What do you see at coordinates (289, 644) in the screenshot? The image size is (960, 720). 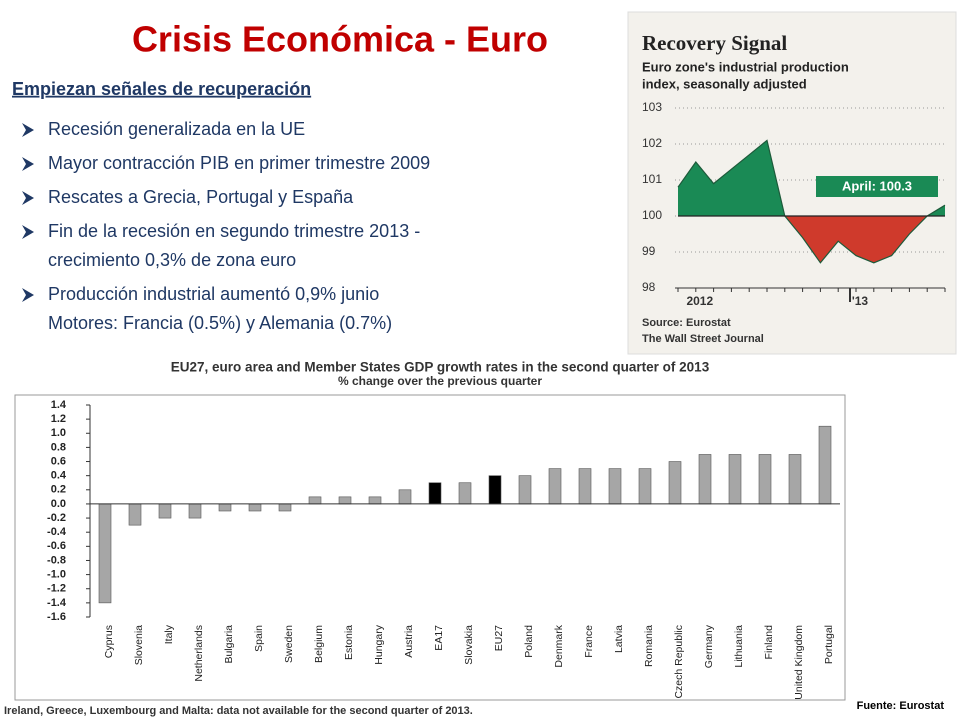 I see `x-tick-label: Sweden` at bounding box center [289, 644].